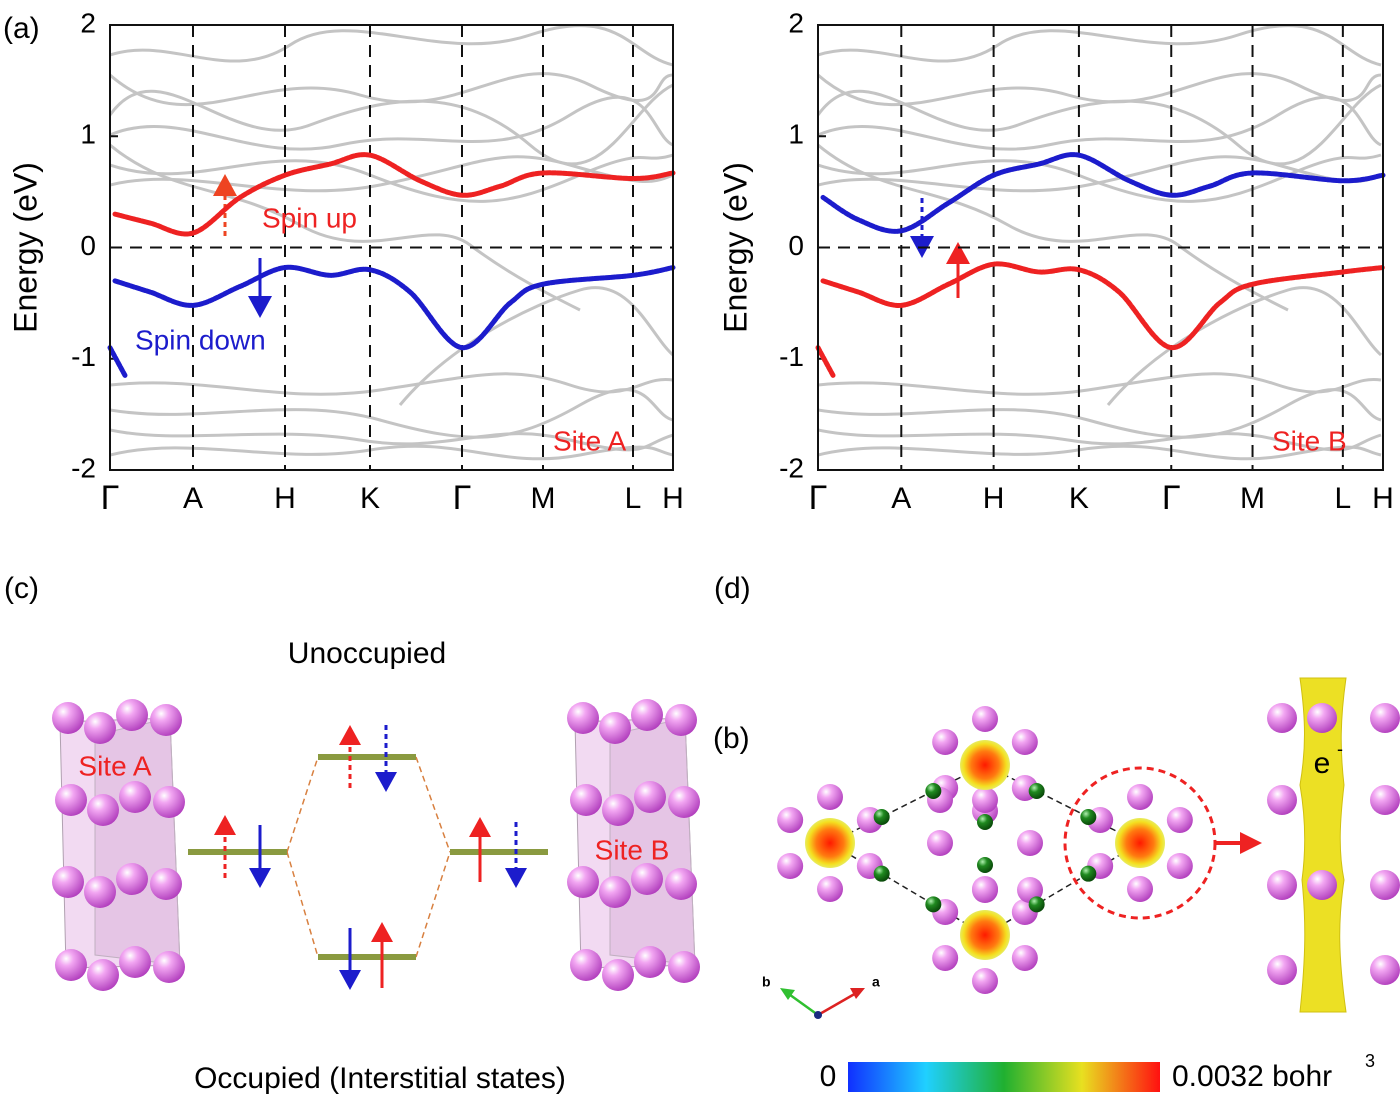  I want to click on y-tick-label: 1, so click(88, 134).